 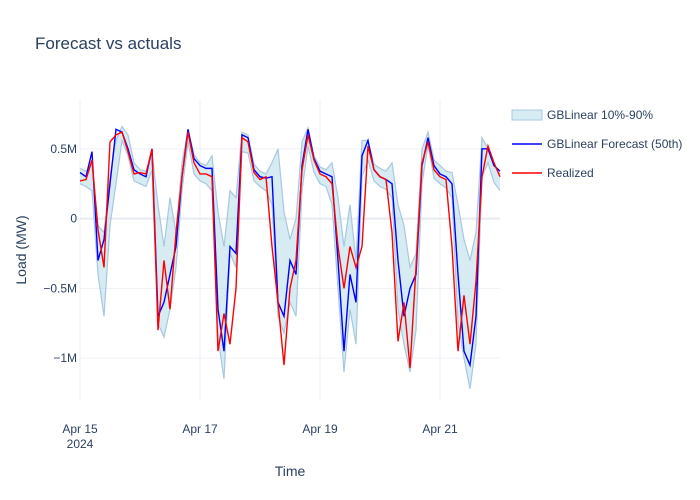 What do you see at coordinates (80, 444) in the screenshot?
I see `x-tick-label: 2024` at bounding box center [80, 444].